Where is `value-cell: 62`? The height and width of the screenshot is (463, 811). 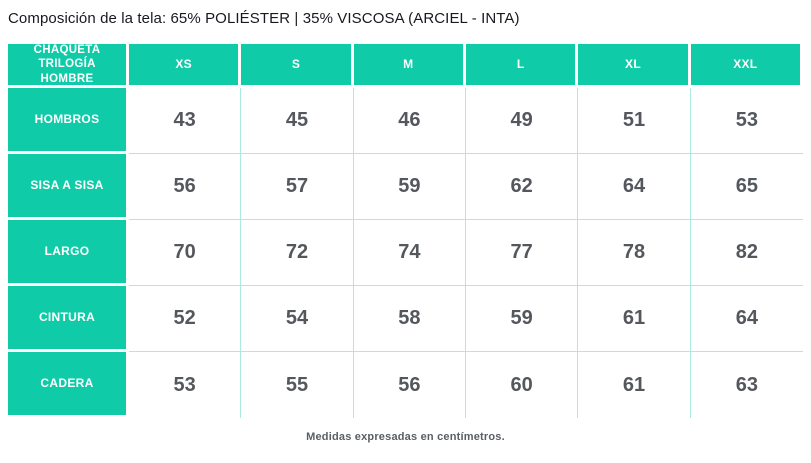 value-cell: 62 is located at coordinates (522, 187).